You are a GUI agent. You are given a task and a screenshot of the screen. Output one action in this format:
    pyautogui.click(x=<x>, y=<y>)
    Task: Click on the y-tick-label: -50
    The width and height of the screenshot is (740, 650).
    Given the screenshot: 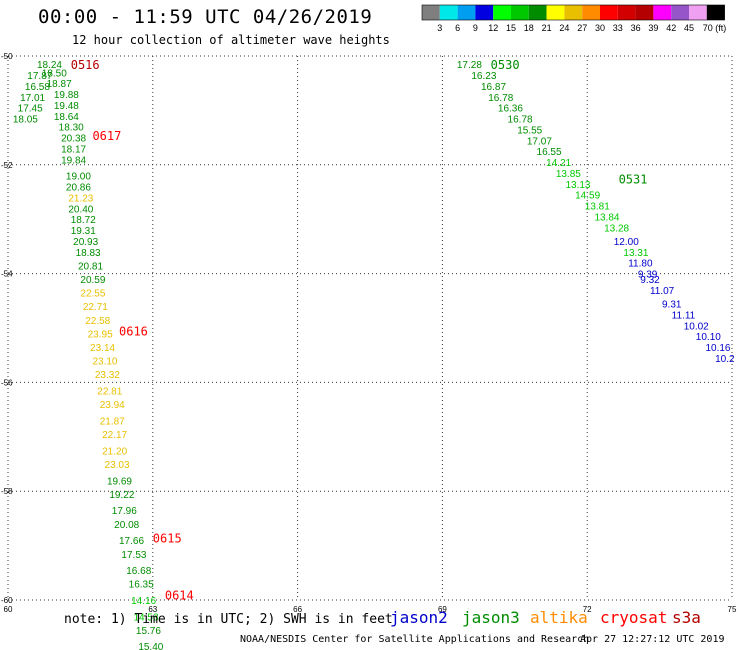 What is the action you would take?
    pyautogui.click(x=7, y=56)
    